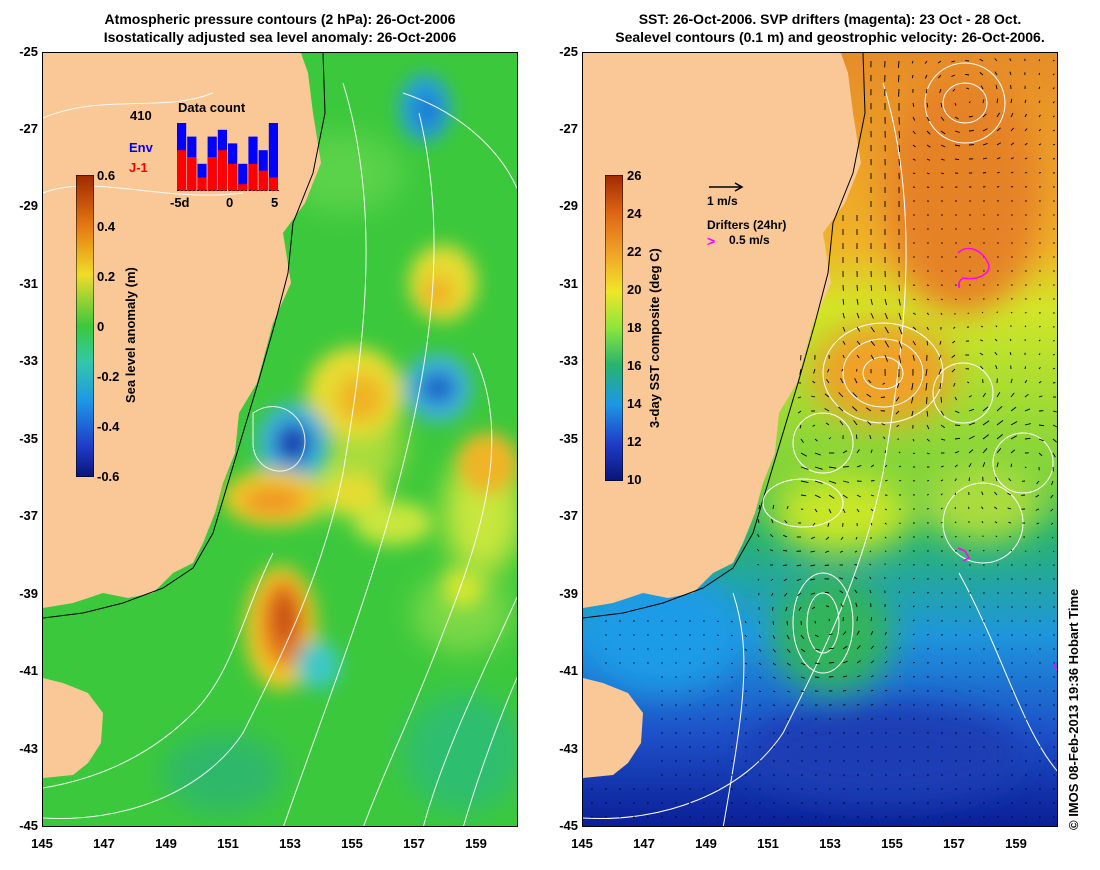 This screenshot has width=1100, height=870. What do you see at coordinates (568, 360) in the screenshot?
I see `lat-tick: -33` at bounding box center [568, 360].